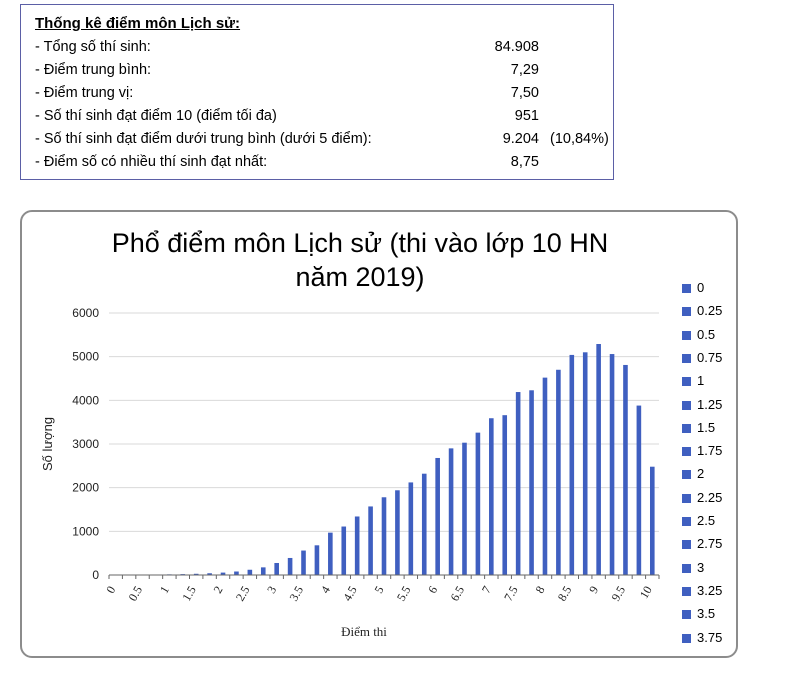 Image resolution: width=800 pixels, height=680 pixels. Describe the element at coordinates (593, 590) in the screenshot. I see `x-tick-label: 9` at that location.